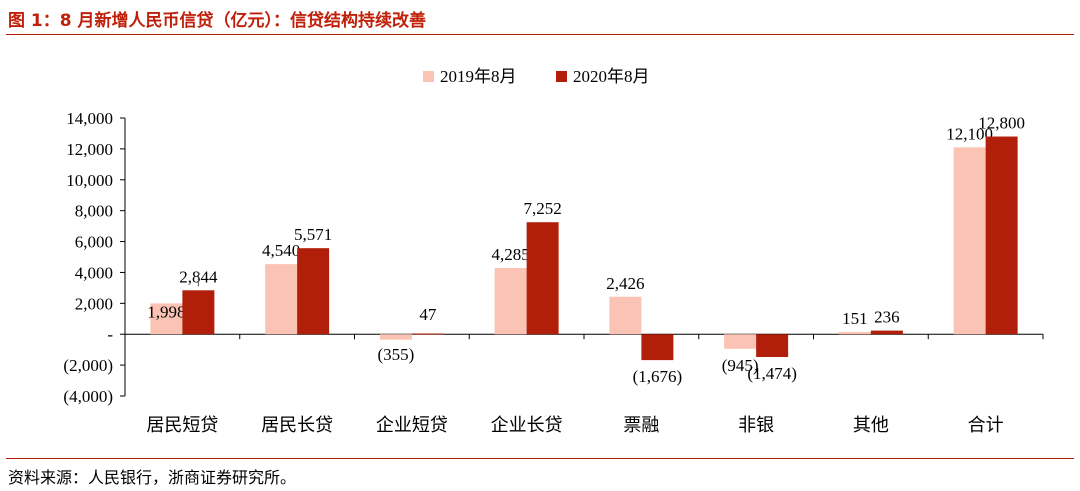 The width and height of the screenshot is (1080, 491). I want to click on legend-label-2019: 2019年8月, so click(478, 76).